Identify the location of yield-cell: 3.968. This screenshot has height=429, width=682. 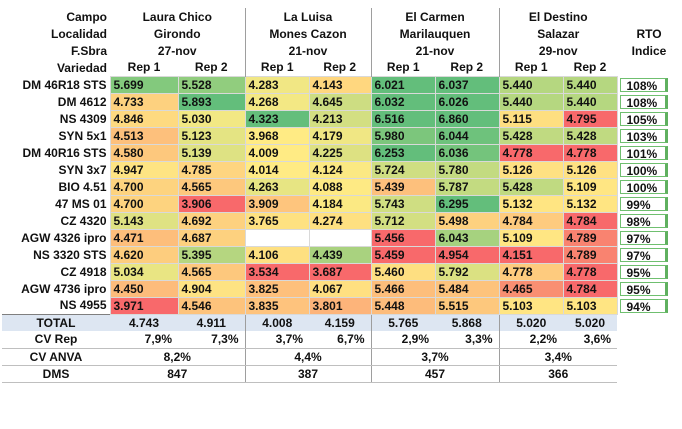
(277, 135).